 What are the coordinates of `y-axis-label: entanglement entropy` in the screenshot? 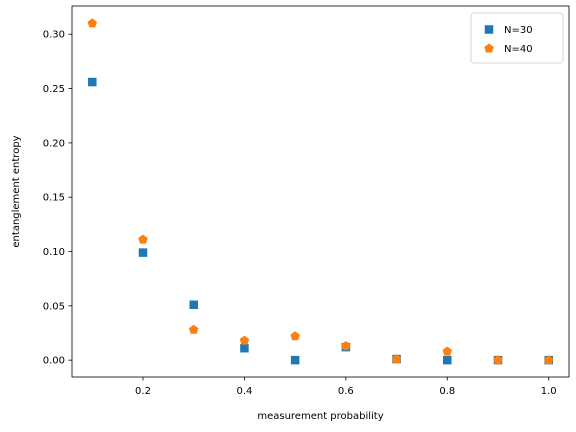 It's located at (16, 191).